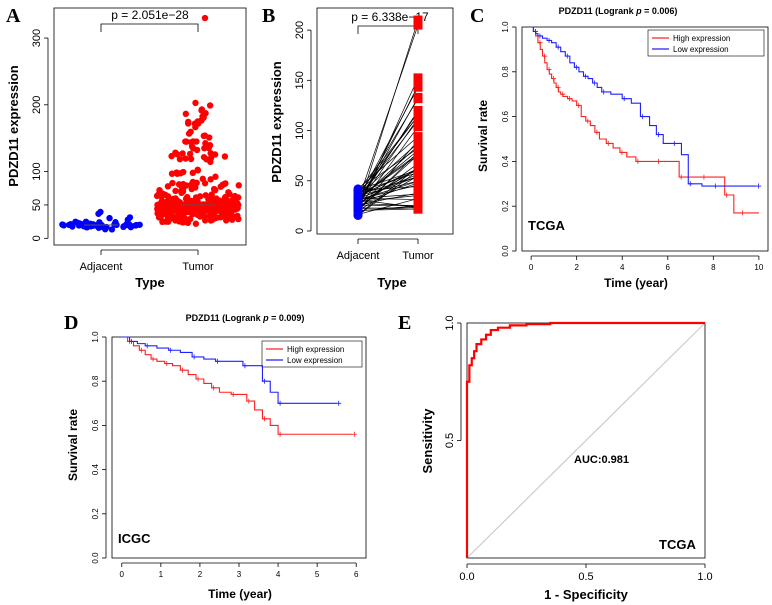  Describe the element at coordinates (95, 514) in the screenshot. I see `y-tick-label: 0.2` at that location.